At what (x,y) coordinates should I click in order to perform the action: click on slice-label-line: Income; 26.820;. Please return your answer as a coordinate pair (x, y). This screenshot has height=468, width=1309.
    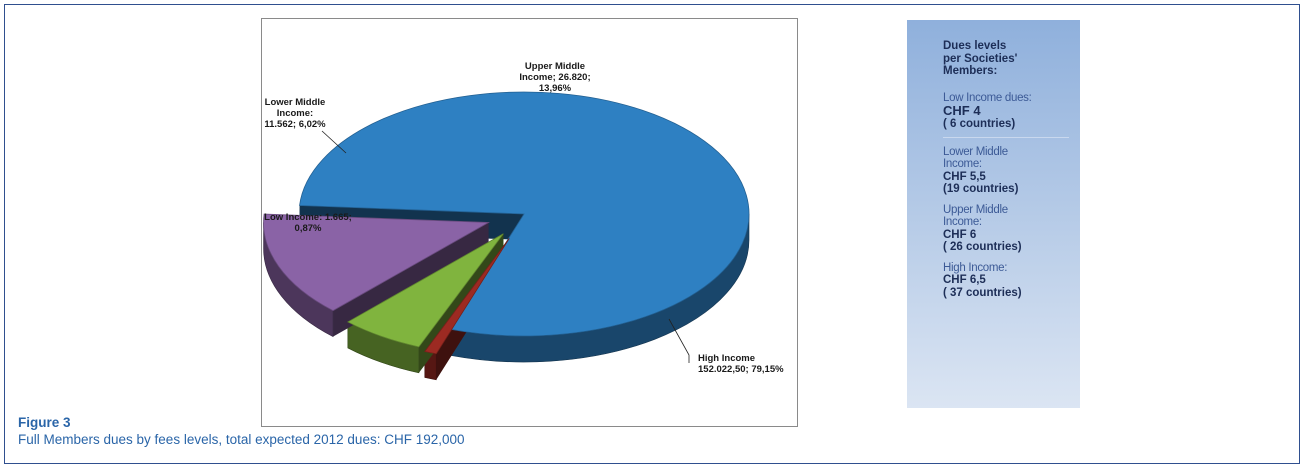
    Looking at the image, I should click on (554, 77).